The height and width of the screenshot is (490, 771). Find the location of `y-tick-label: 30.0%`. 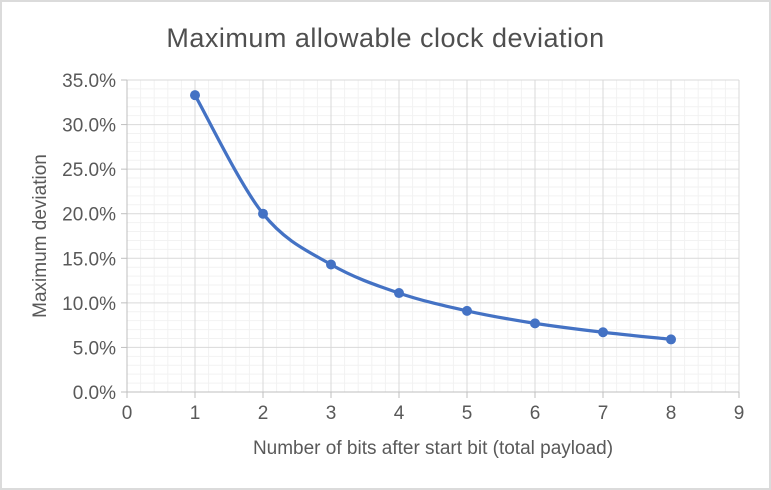

y-tick-label: 30.0% is located at coordinates (89, 126).